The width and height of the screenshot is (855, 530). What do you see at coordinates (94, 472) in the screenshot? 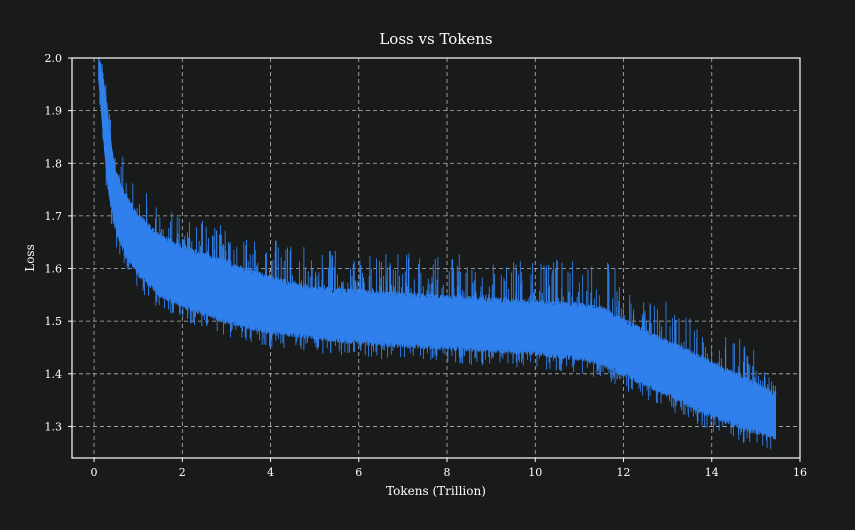
I see `x-tick-label: 0` at bounding box center [94, 472].